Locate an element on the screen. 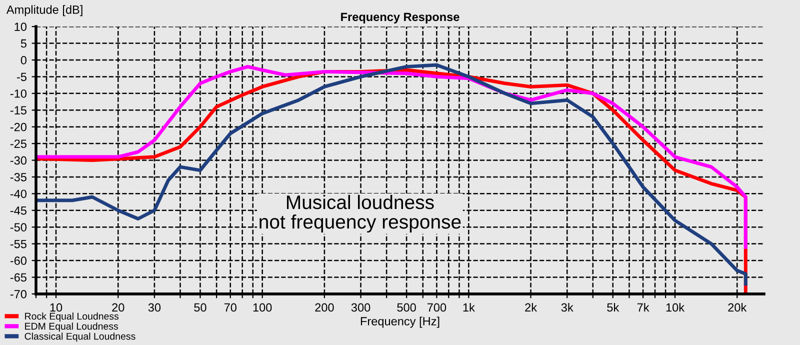  x-tick-label: 20 is located at coordinates (118, 307).